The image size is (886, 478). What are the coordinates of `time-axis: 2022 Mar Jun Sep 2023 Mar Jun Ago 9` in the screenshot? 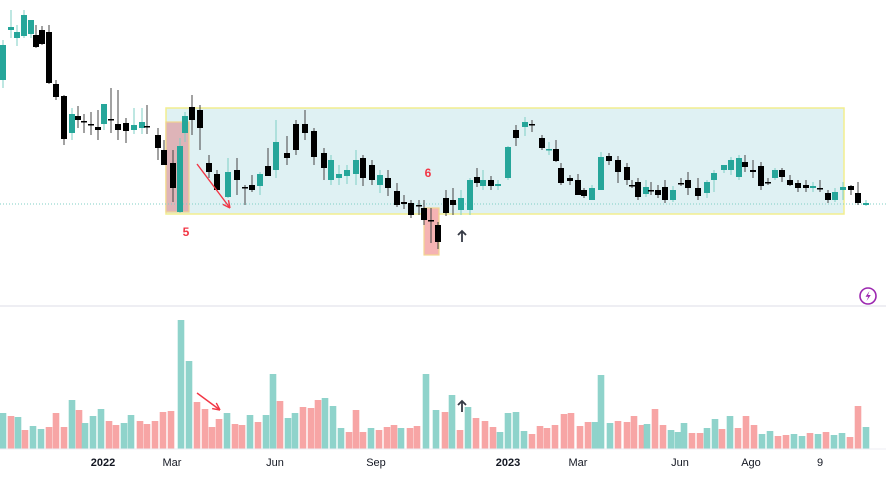 It's located at (457, 463).